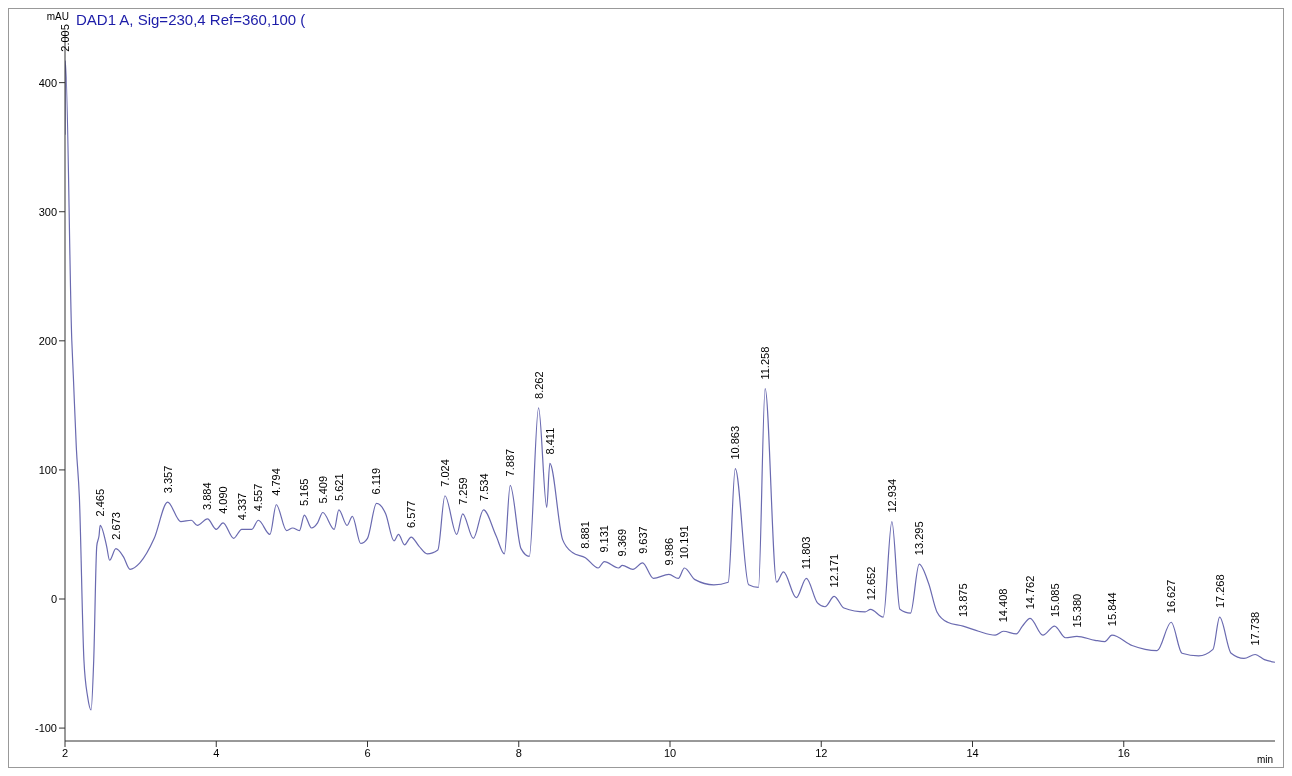 The height and width of the screenshot is (776, 1292). What do you see at coordinates (668, 551) in the screenshot?
I see `annotation: 9.986` at bounding box center [668, 551].